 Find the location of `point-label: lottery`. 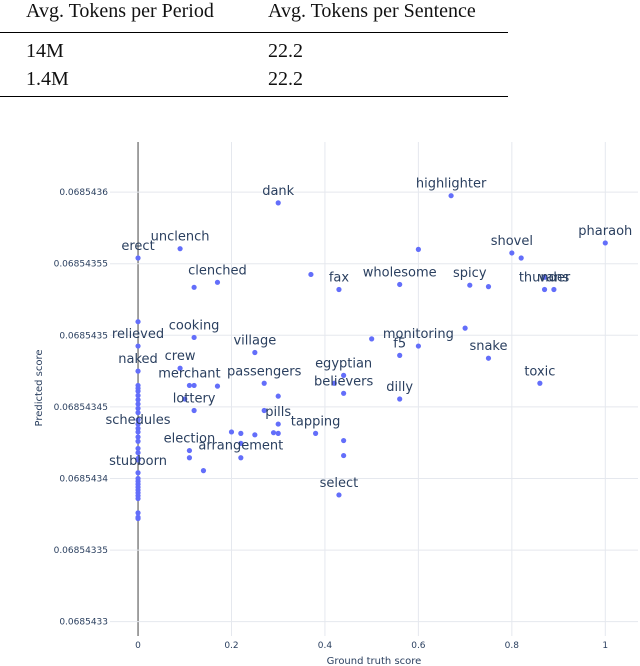

point-label: lottery is located at coordinates (194, 398).